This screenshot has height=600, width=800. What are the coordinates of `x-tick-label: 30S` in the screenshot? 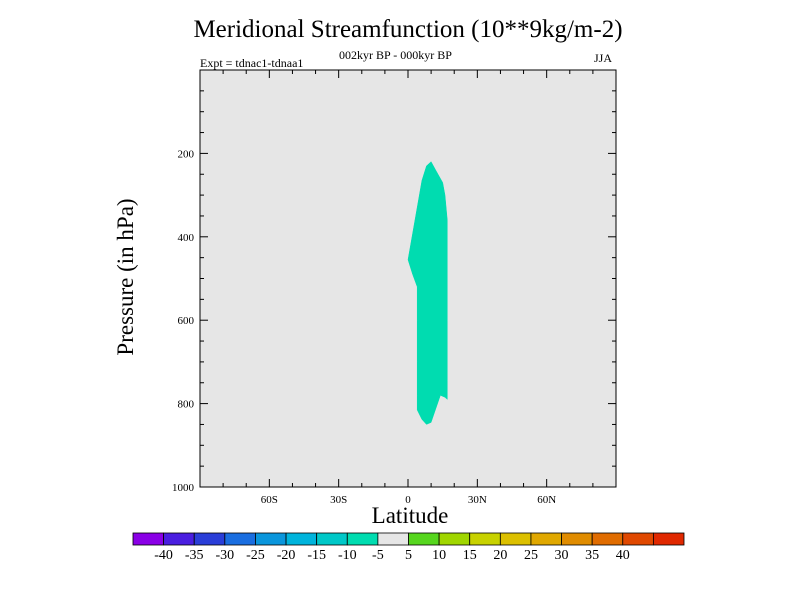 It's located at (338, 500).